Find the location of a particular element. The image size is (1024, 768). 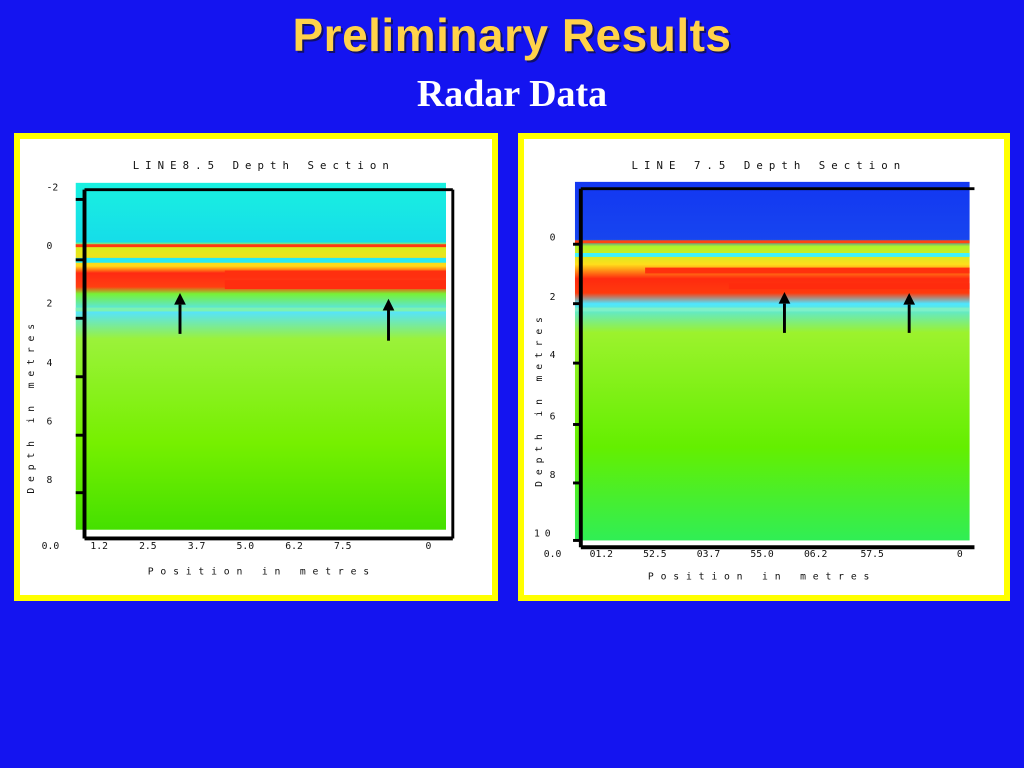

y-tick-label: -2 is located at coordinates (53, 188).